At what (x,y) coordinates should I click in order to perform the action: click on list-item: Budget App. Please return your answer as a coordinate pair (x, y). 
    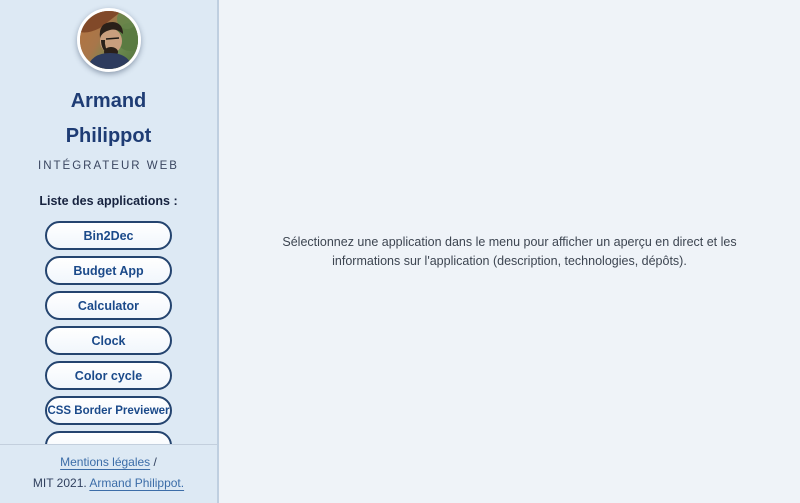
    Looking at the image, I should click on (108, 270).